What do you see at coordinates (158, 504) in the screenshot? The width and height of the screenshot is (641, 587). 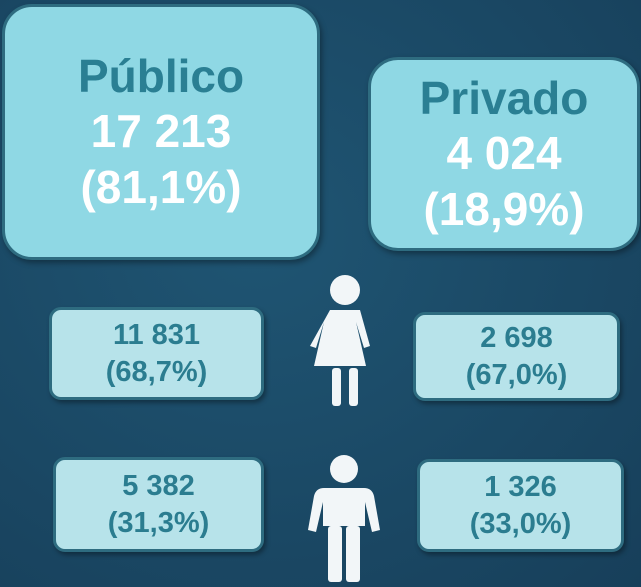 I see `male-publico-box: 5 382 (31,3%)` at bounding box center [158, 504].